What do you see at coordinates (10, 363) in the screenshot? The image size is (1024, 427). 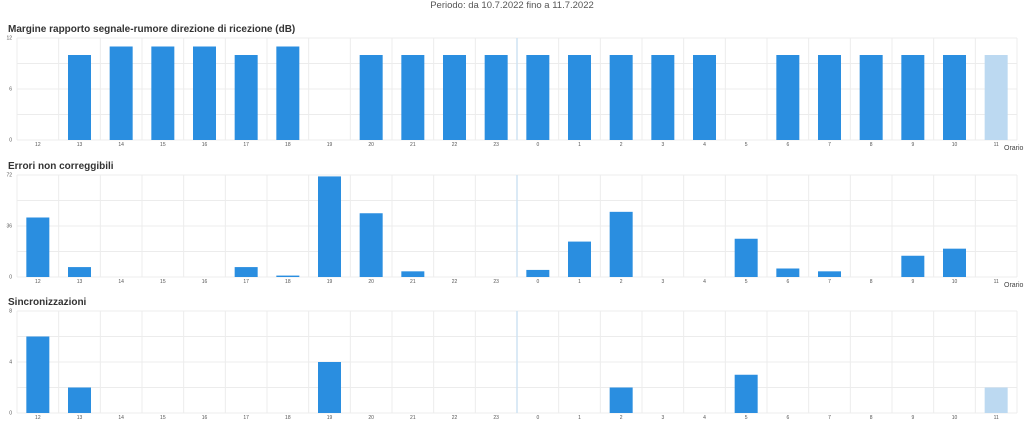 I see `y-tick-label: 4` at bounding box center [10, 363].